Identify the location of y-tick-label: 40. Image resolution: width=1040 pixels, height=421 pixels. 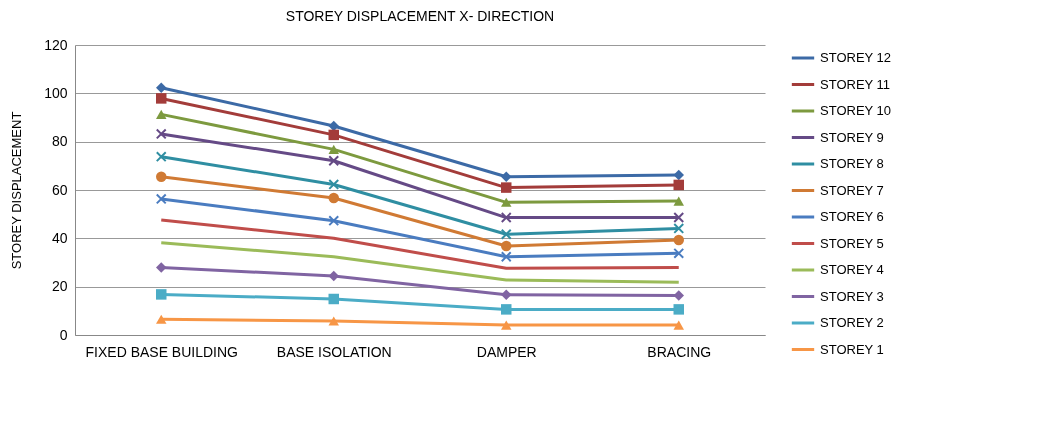
(59, 237).